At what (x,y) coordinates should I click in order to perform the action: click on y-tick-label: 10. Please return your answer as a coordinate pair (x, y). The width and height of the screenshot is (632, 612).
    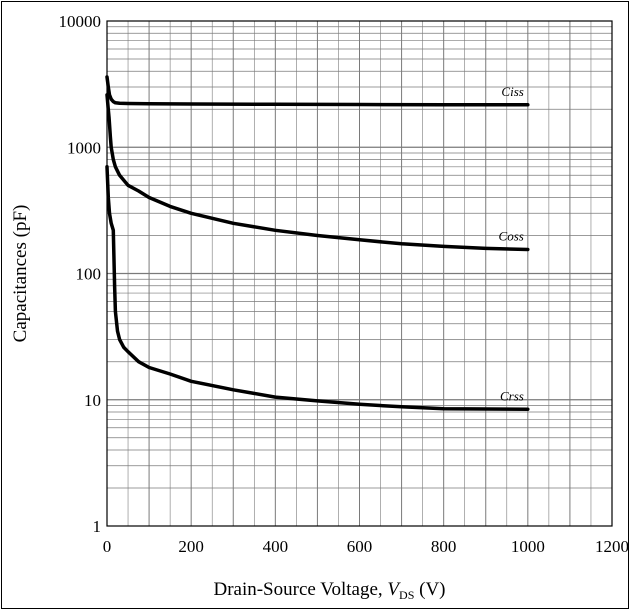
    Looking at the image, I should click on (92, 400).